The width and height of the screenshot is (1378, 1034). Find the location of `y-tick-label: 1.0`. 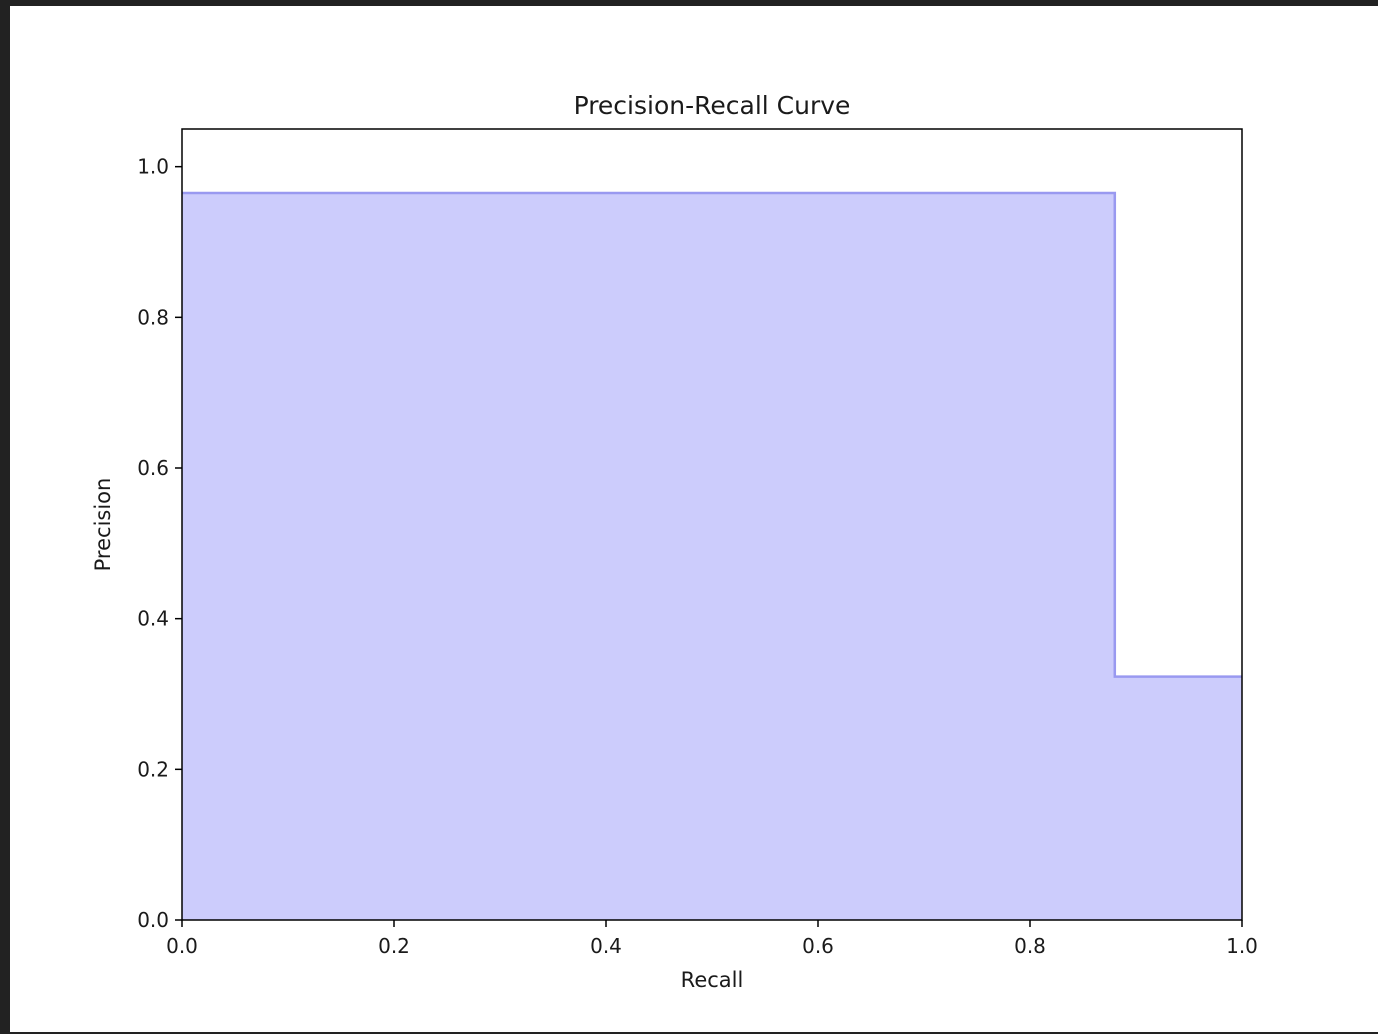

y-tick-label: 1.0 is located at coordinates (153, 167).